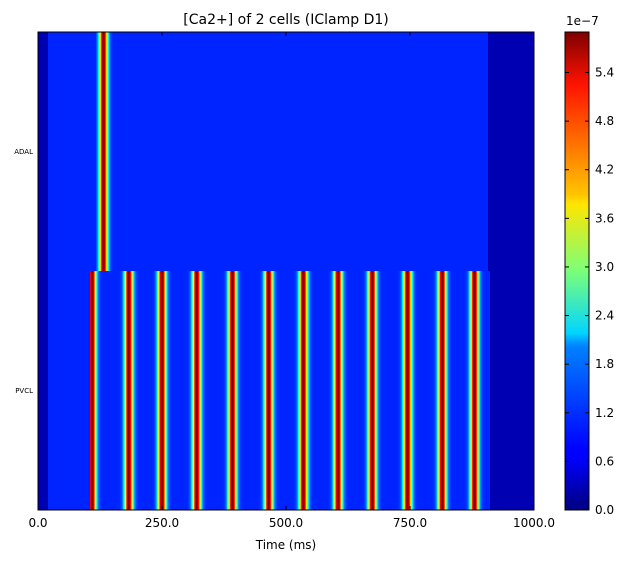 The height and width of the screenshot is (561, 626). Describe the element at coordinates (577, 271) in the screenshot. I see `colorbar` at that location.